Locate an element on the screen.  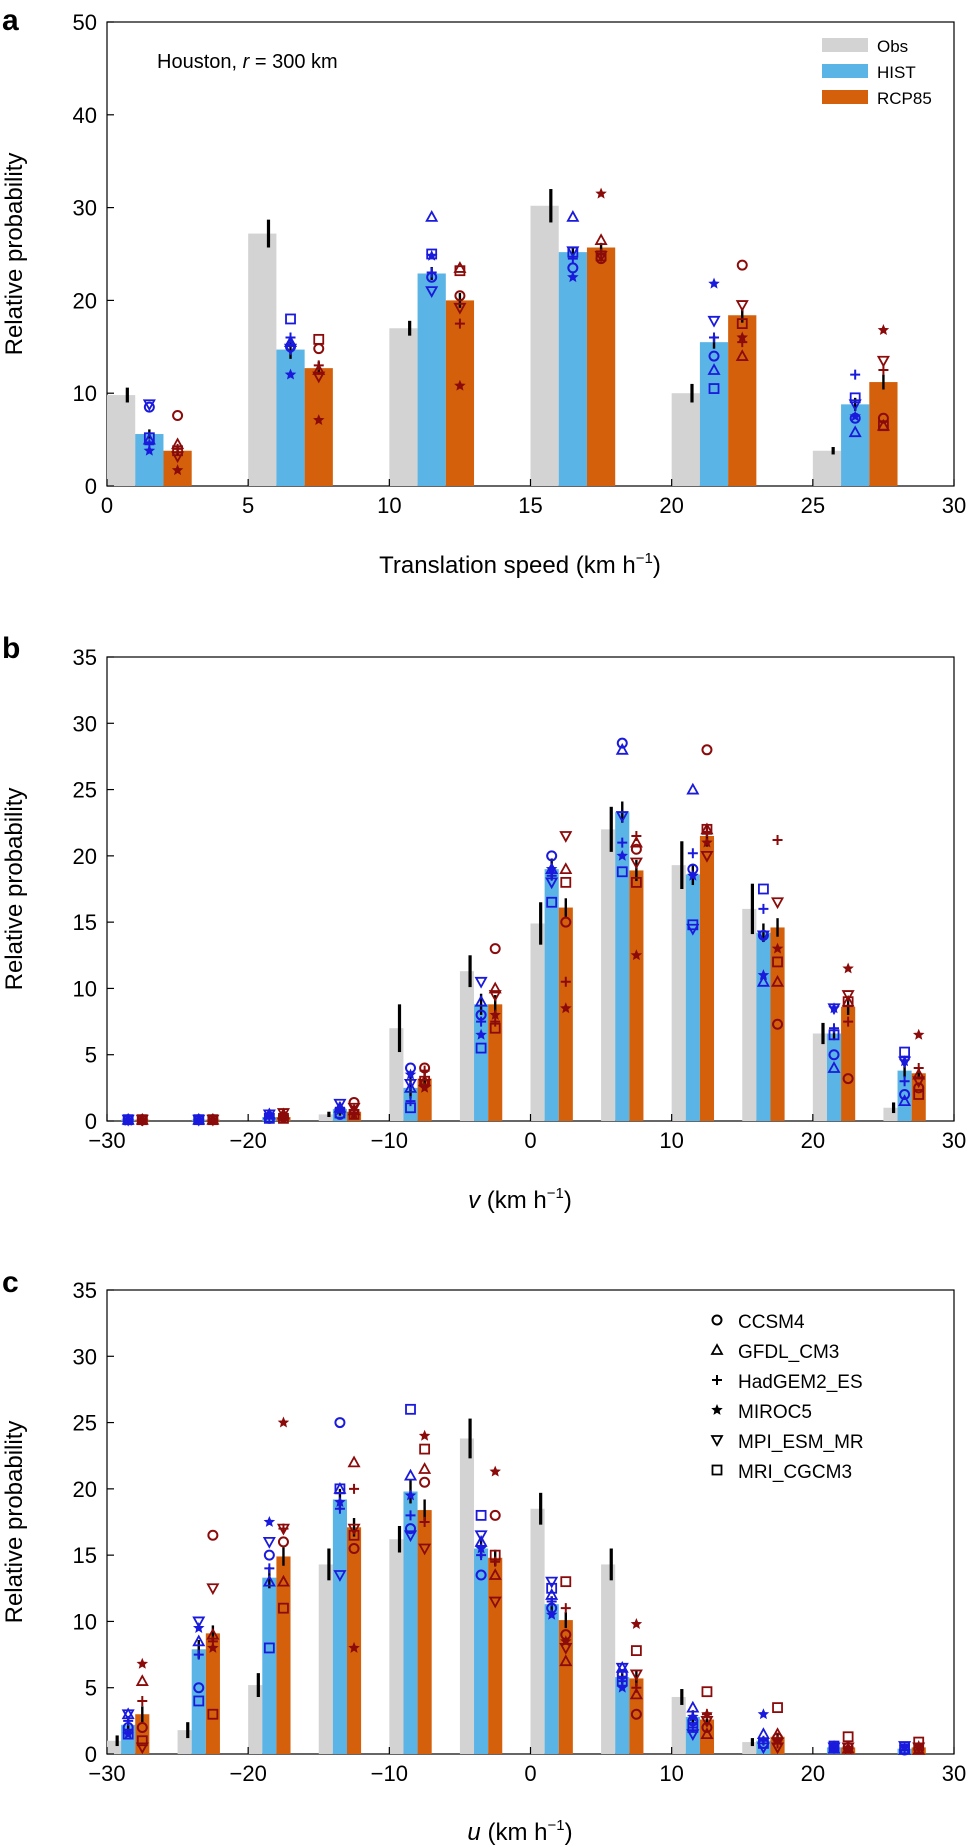
xtick-label-c-3: 0 is located at coordinates (530, 1773).